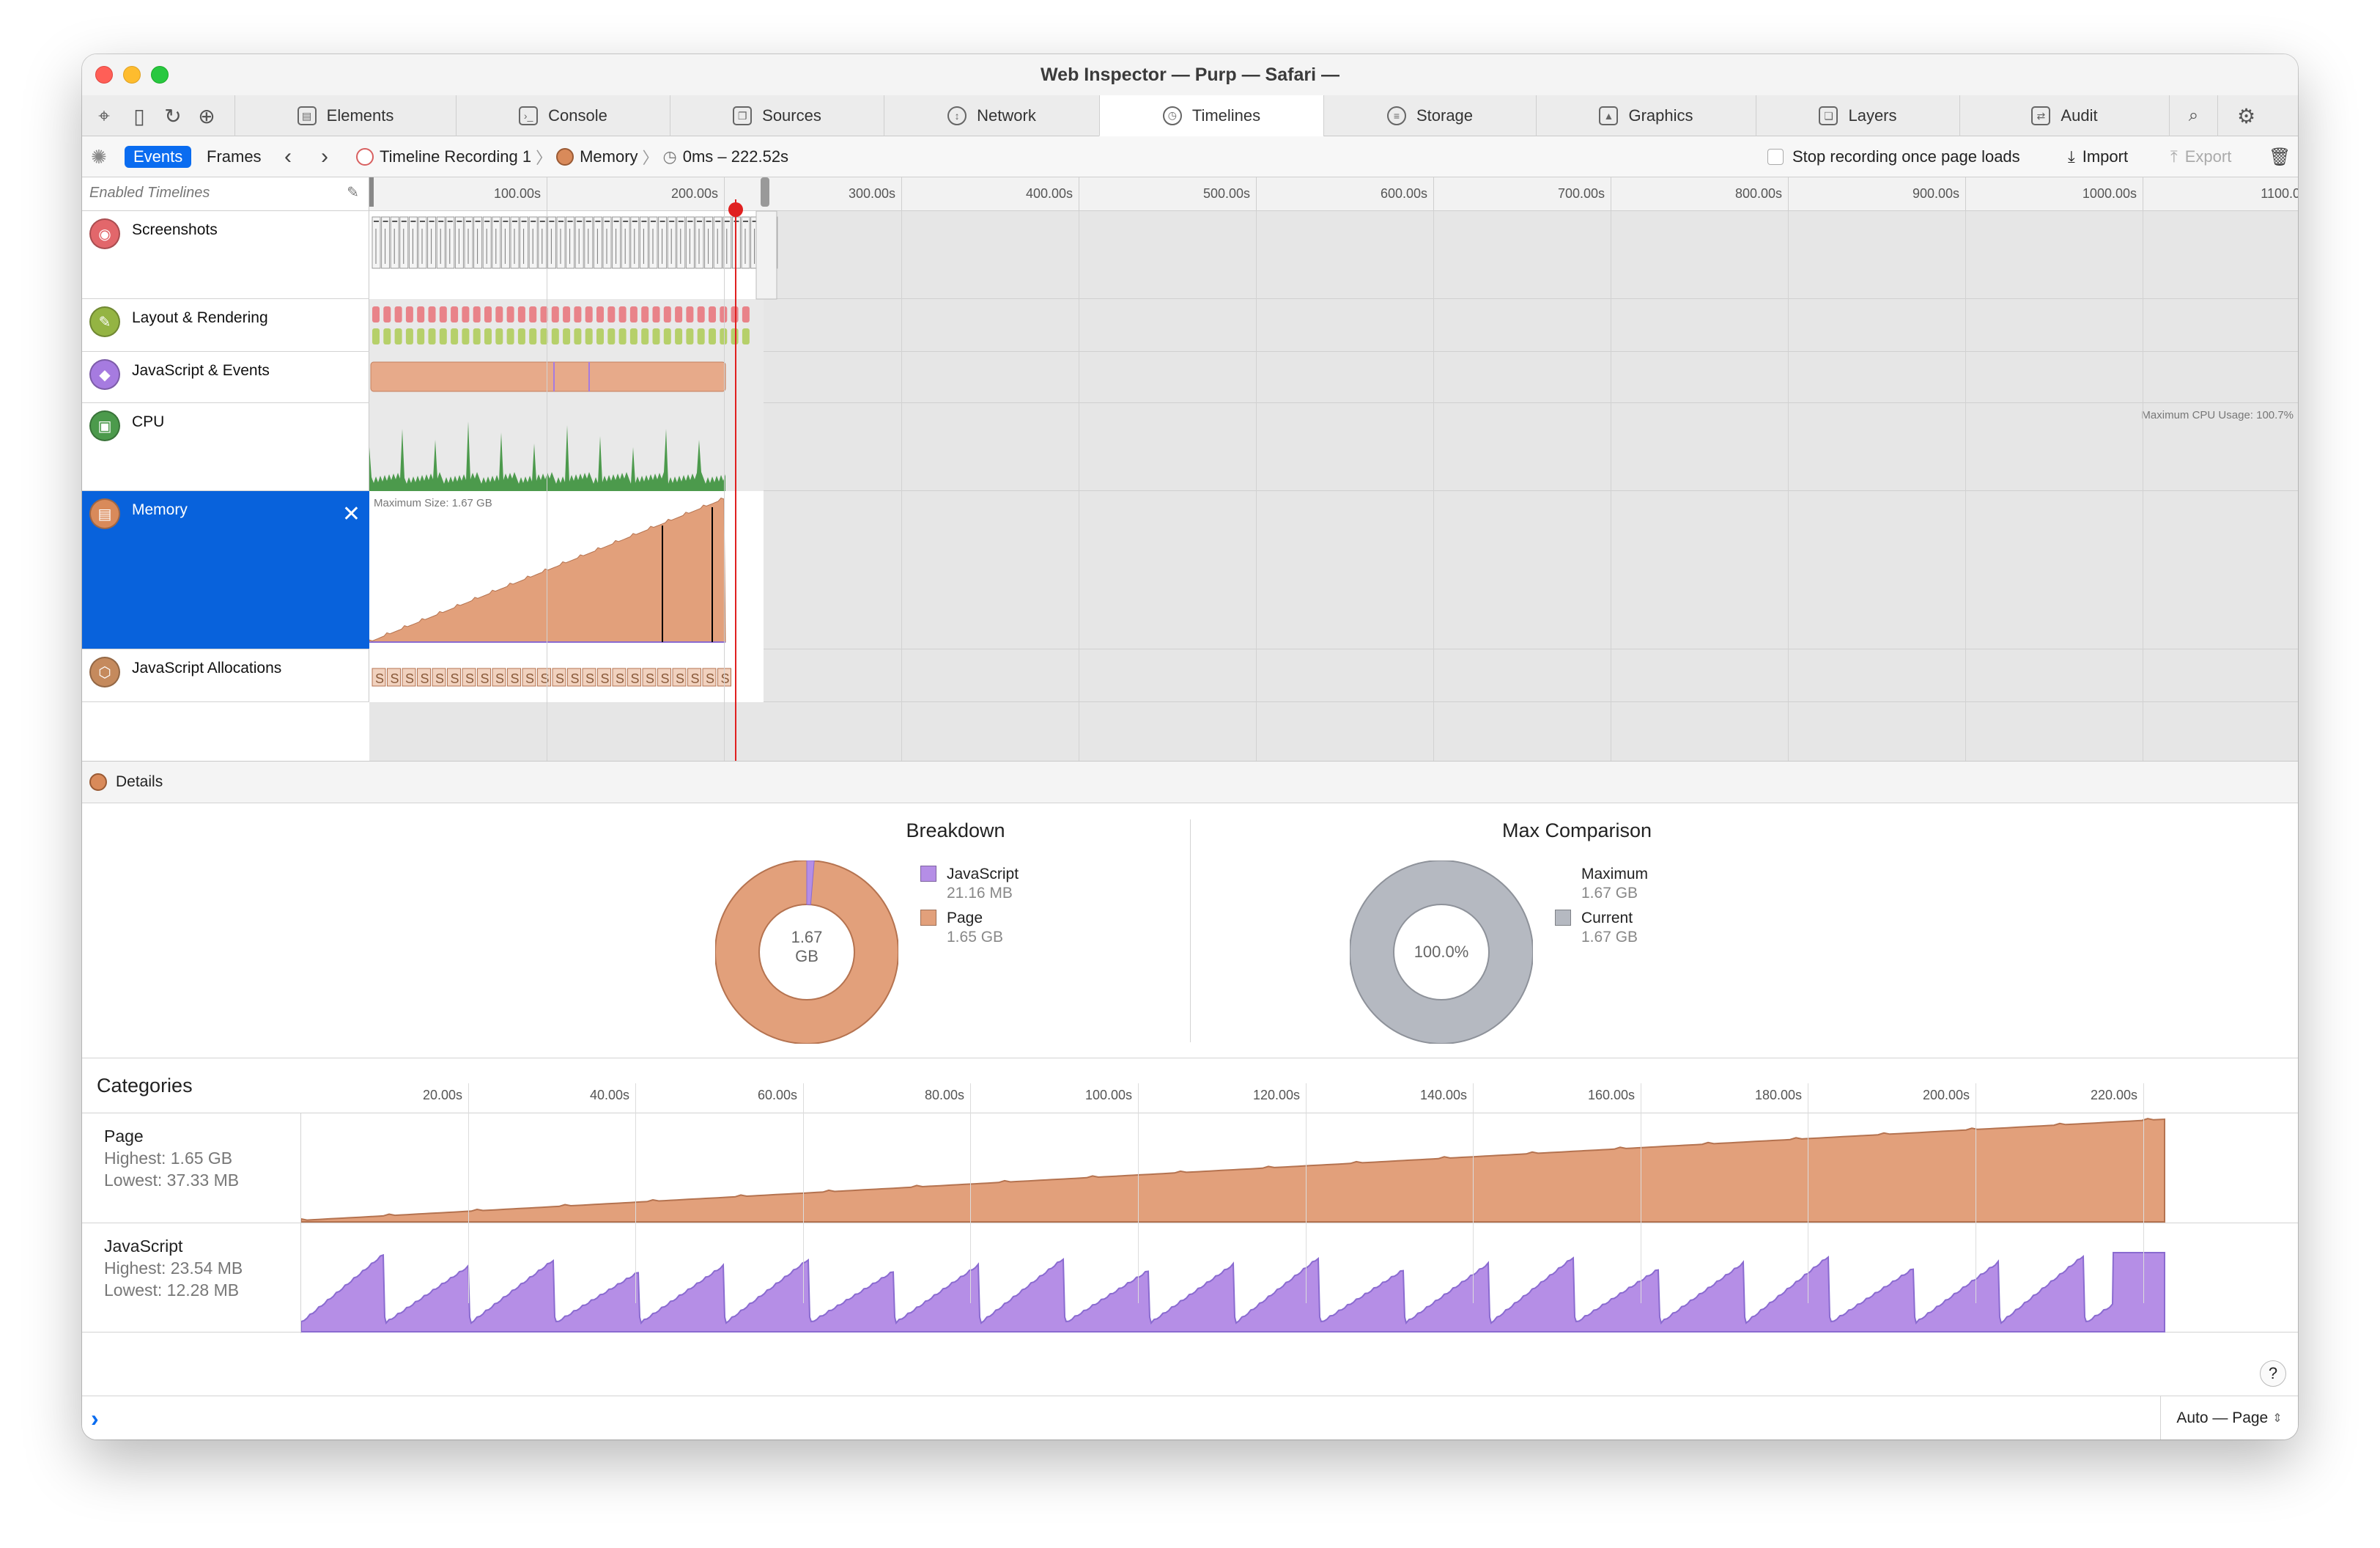 The height and width of the screenshot is (1548, 2380). Describe the element at coordinates (1857, 115) in the screenshot. I see `tab-layers: ❏ Layers` at that location.